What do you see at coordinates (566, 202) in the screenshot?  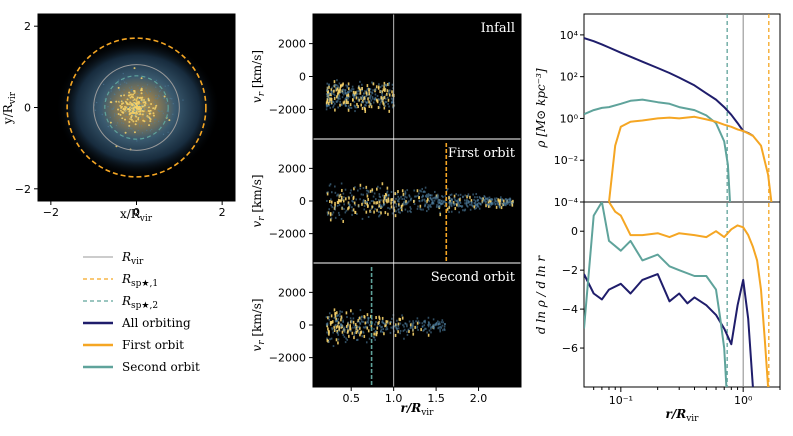 I see `density-ytick-label: 10⁻⁴` at bounding box center [566, 202].